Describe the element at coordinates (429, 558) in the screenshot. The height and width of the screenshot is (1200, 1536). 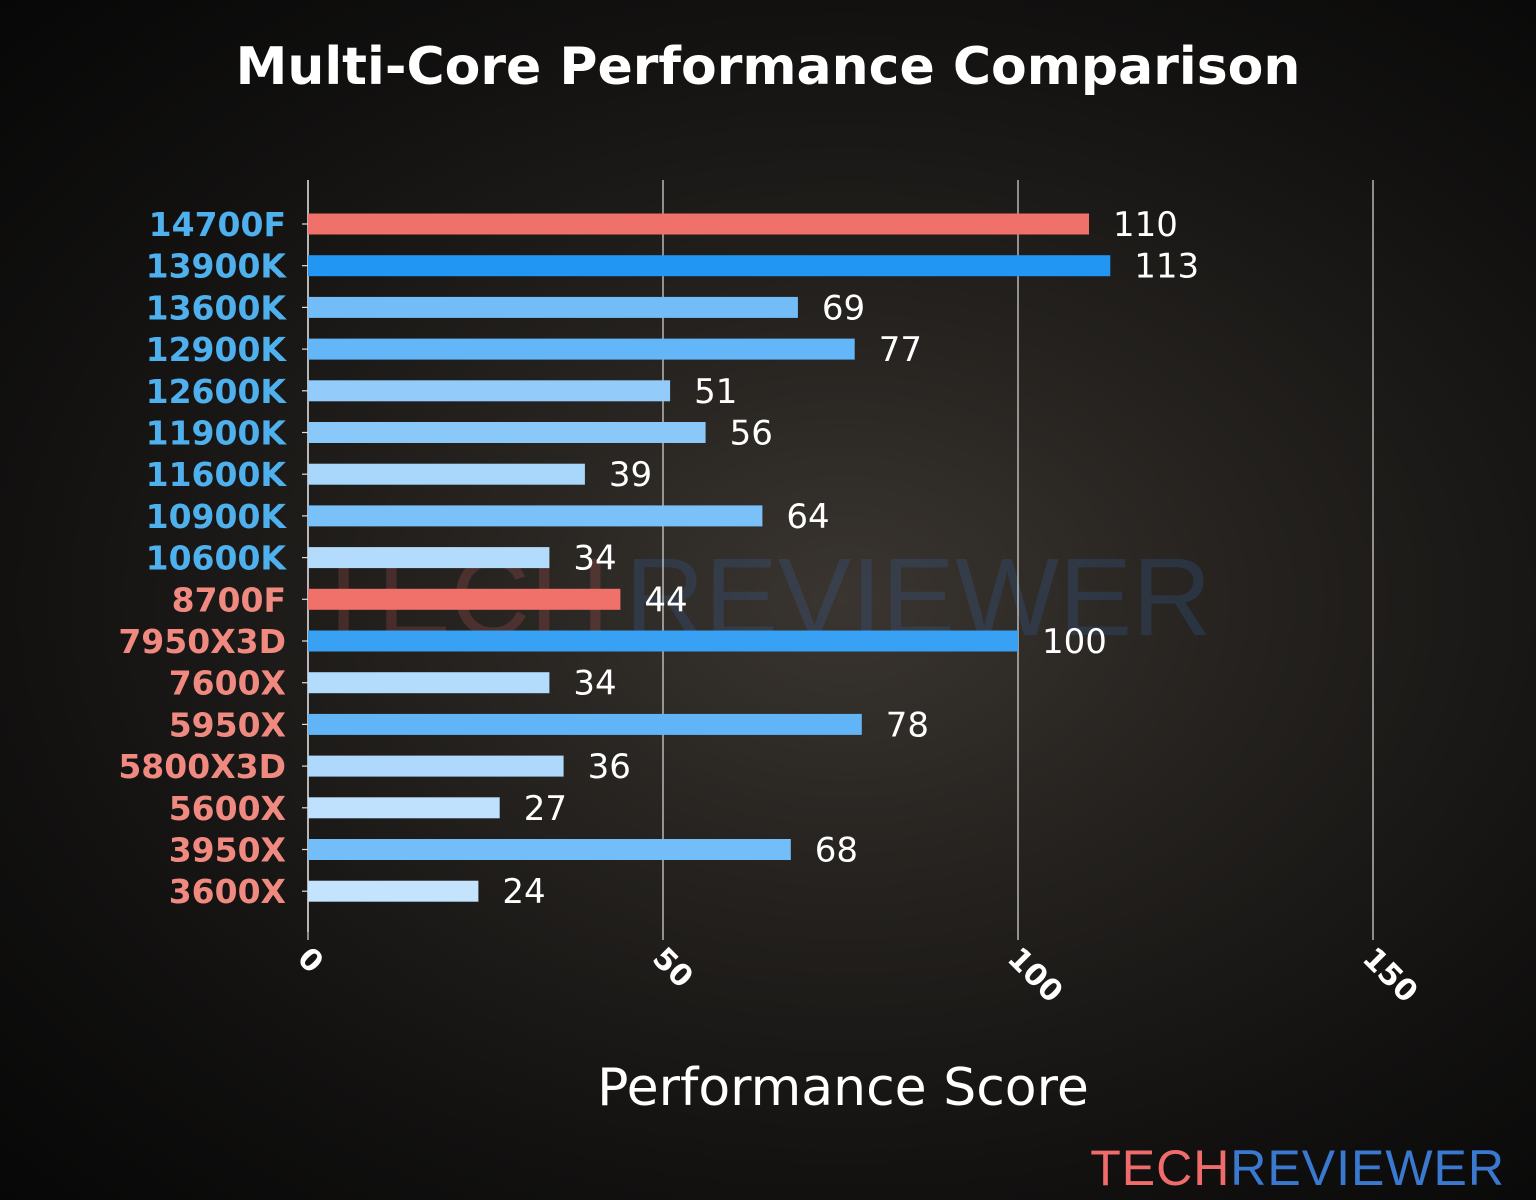
I see `bar-10600K` at that location.